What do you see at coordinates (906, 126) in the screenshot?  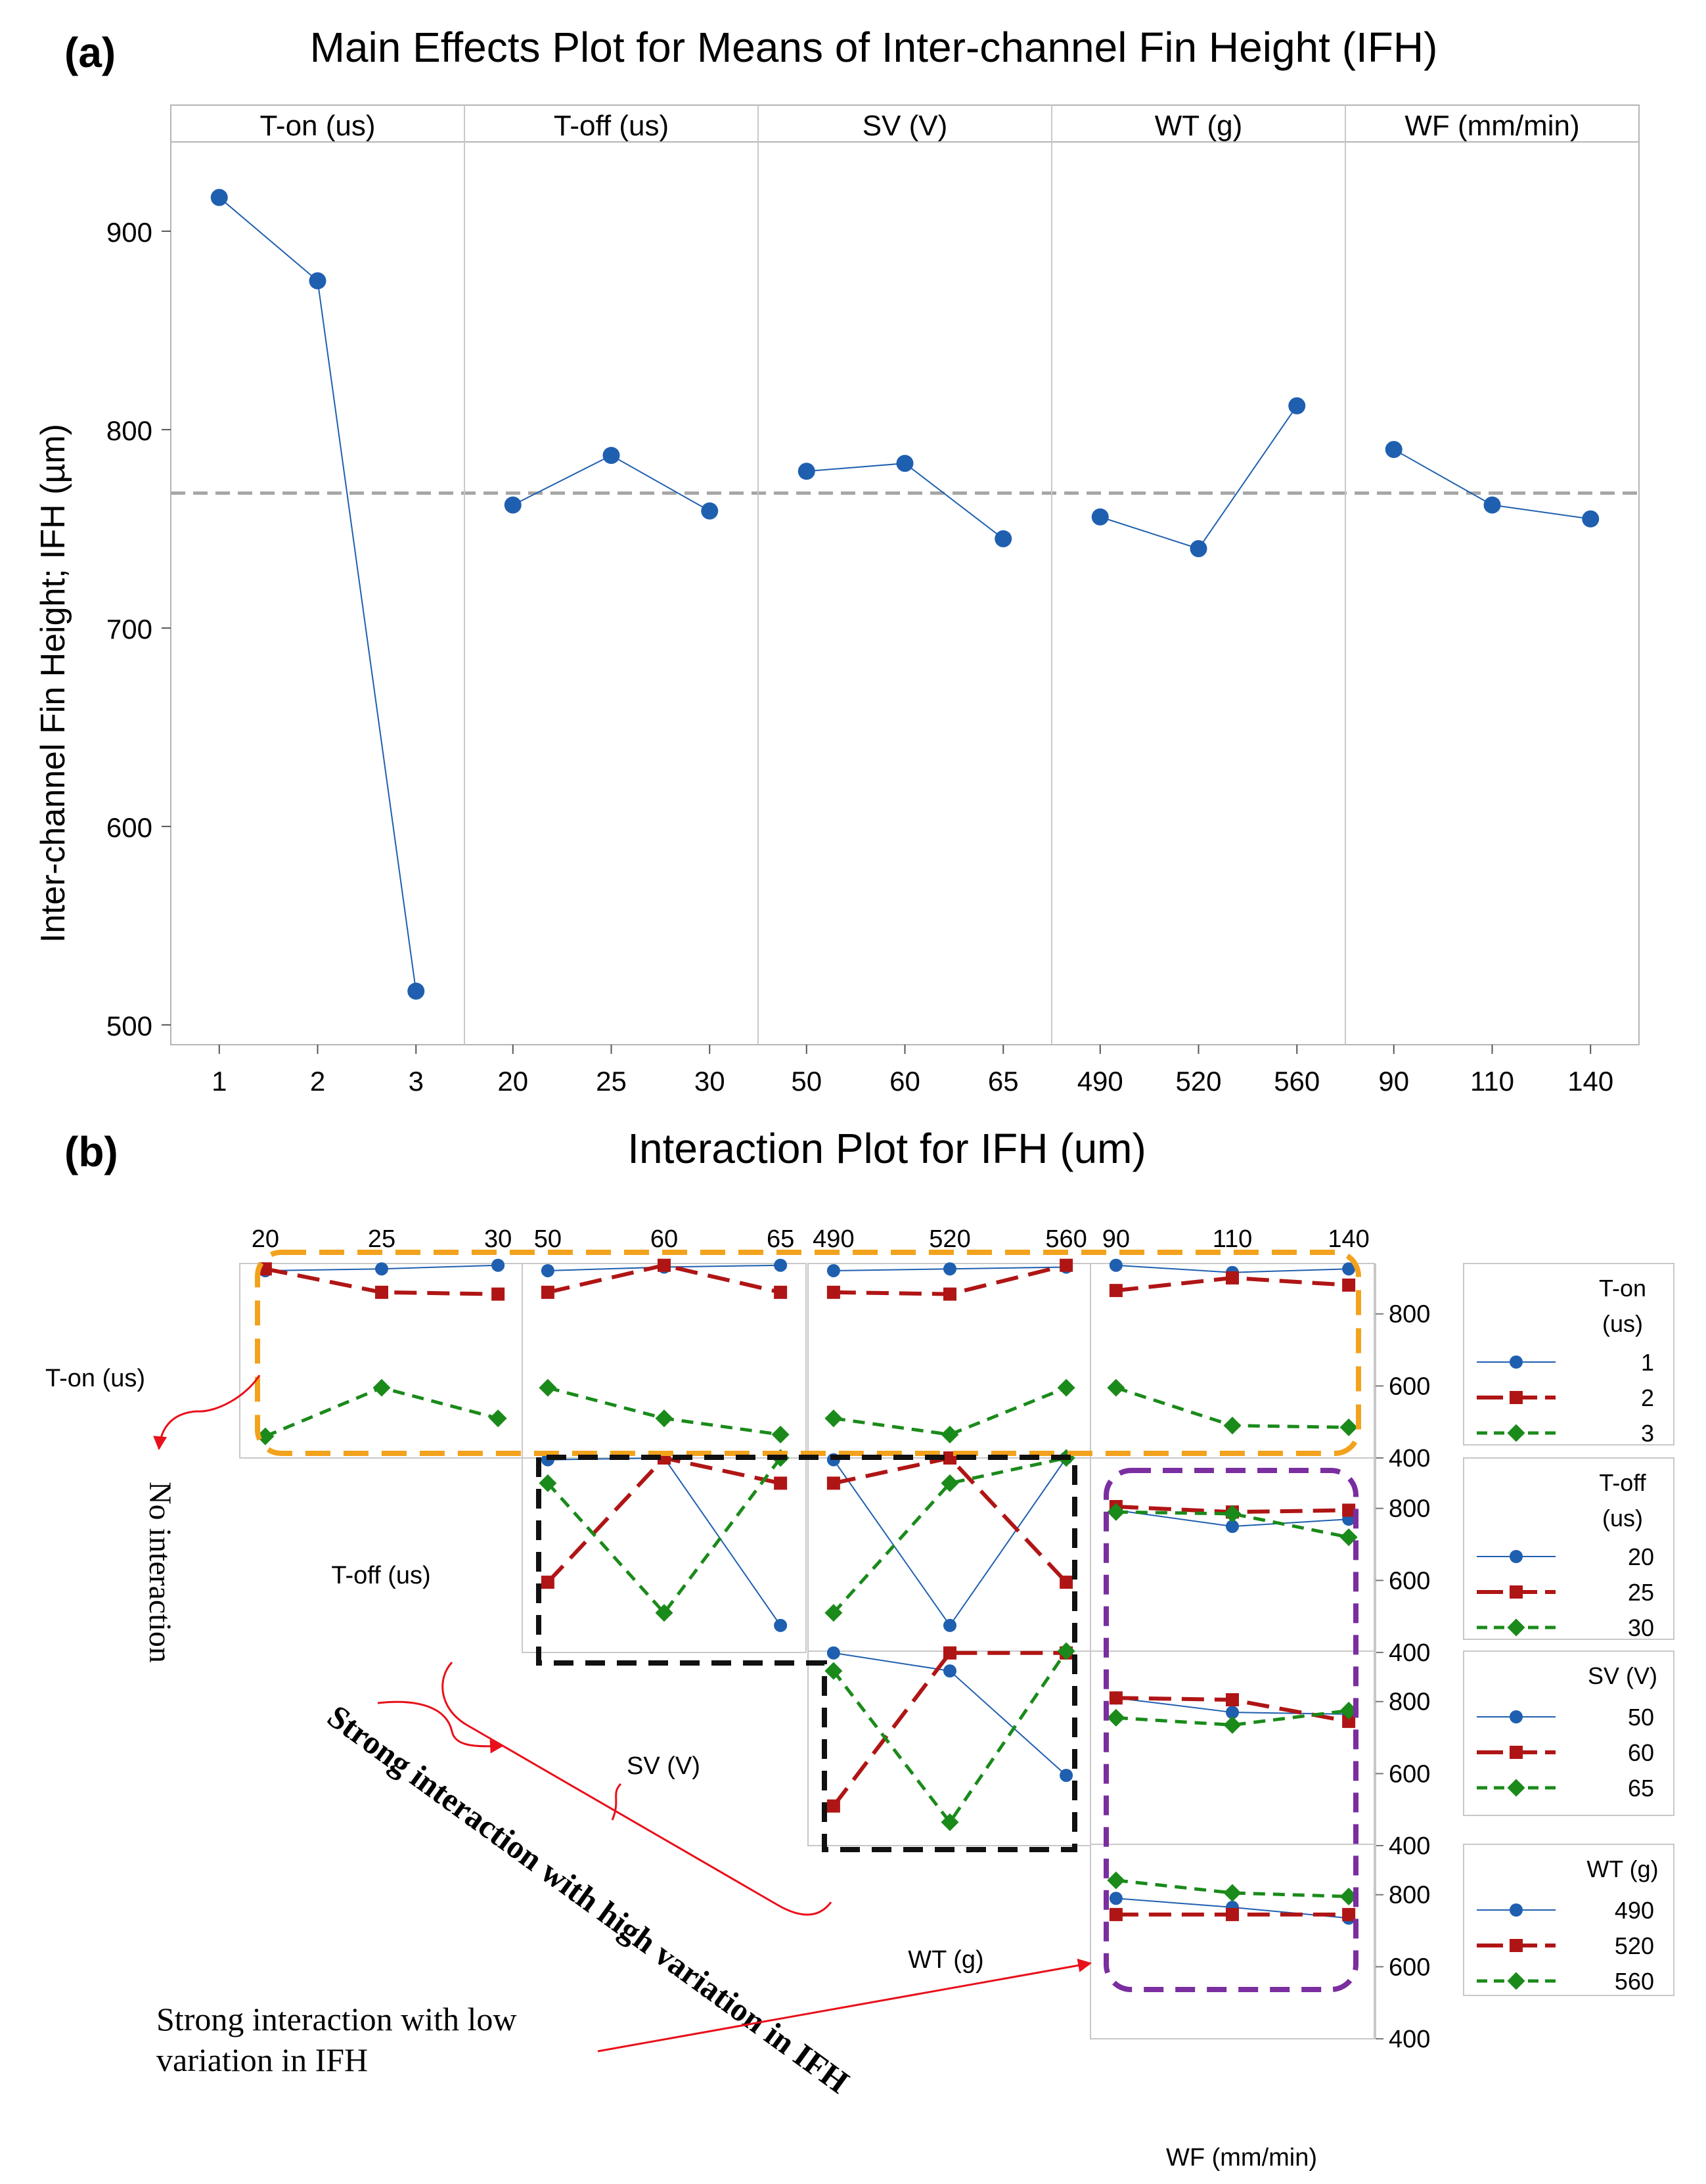 I see `facet-header: SV (V)` at bounding box center [906, 126].